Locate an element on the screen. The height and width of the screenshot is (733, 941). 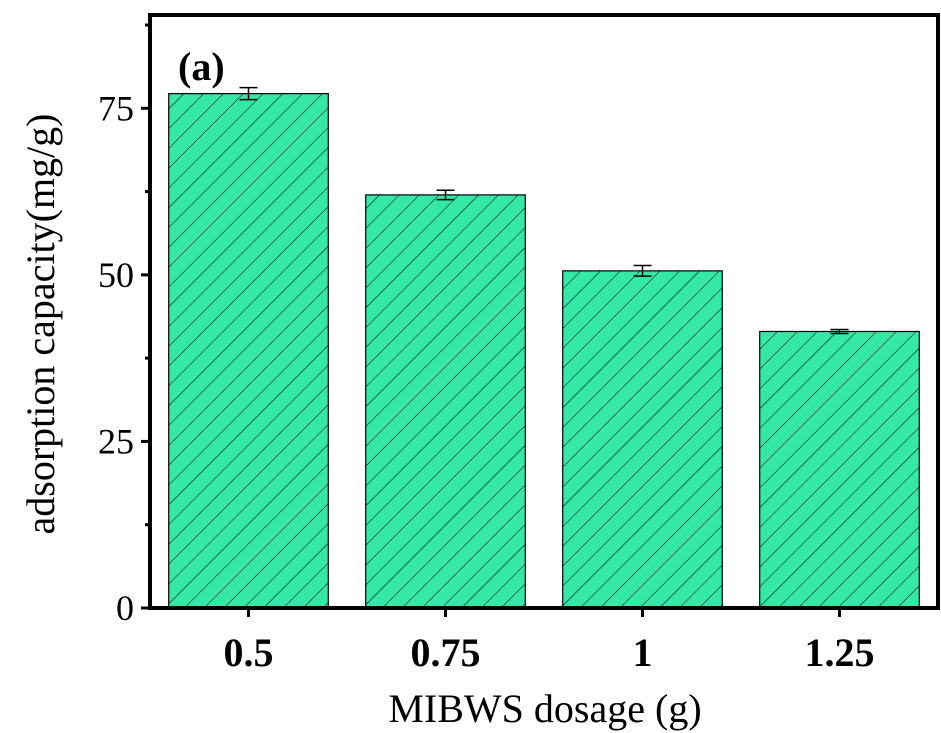
y-tick-label: 50 is located at coordinates (116, 275).